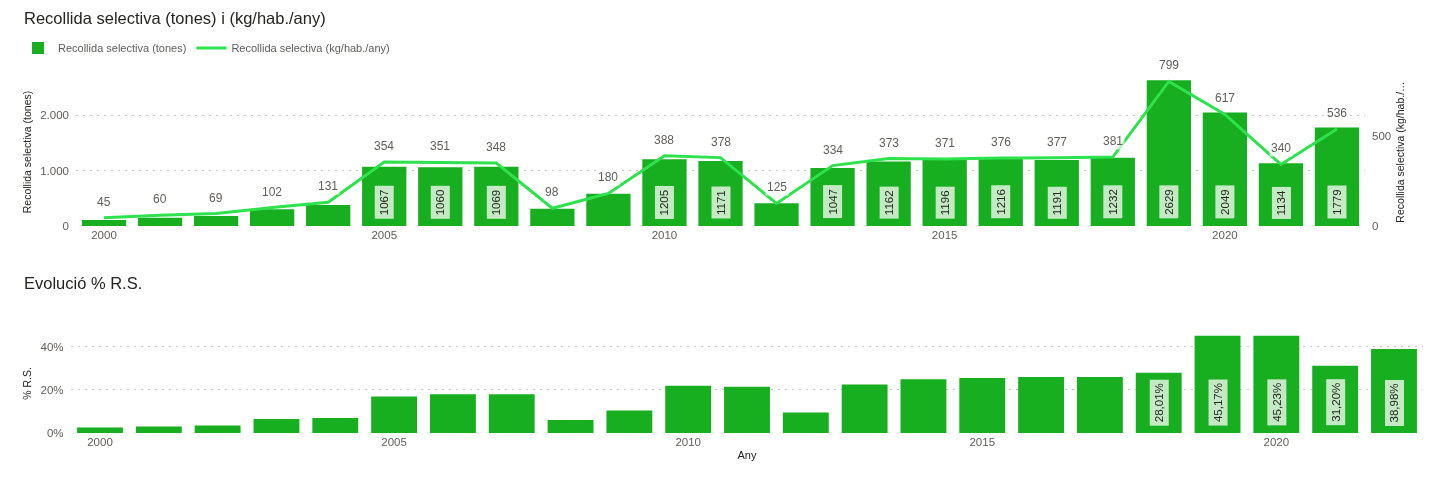 This screenshot has width=1440, height=483. Describe the element at coordinates (945, 203) in the screenshot. I see `data-label: 1196` at that location.